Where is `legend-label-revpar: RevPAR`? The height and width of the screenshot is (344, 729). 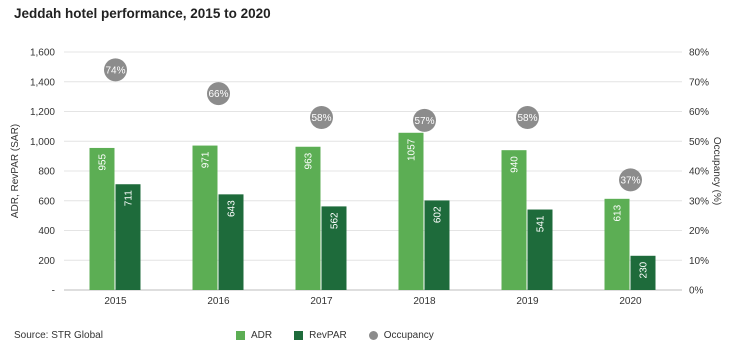 legend-label-revpar: RevPAR is located at coordinates (328, 335).